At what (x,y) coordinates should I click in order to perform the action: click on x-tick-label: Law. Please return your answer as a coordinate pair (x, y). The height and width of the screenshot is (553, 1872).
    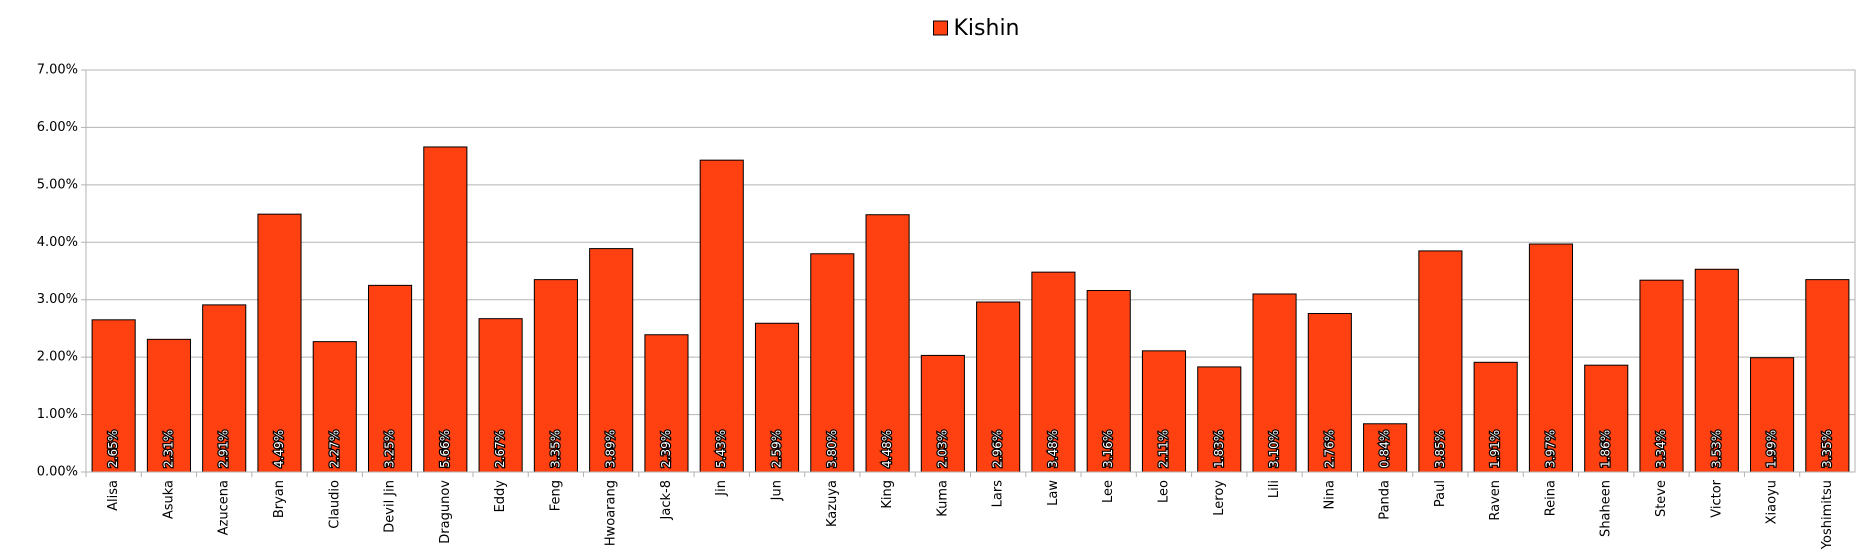
    Looking at the image, I should click on (1053, 493).